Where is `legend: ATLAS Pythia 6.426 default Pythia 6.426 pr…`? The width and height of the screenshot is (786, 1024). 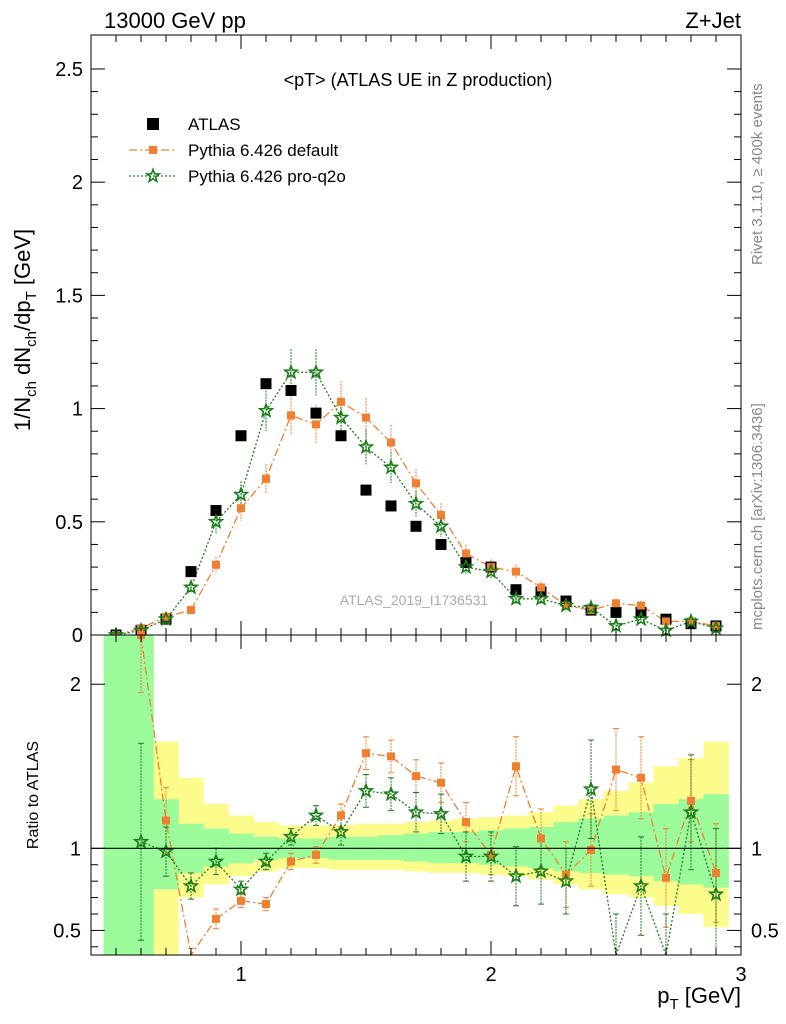
legend: ATLAS Pythia 6.426 default Pythia 6.426 pr… is located at coordinates (237, 150).